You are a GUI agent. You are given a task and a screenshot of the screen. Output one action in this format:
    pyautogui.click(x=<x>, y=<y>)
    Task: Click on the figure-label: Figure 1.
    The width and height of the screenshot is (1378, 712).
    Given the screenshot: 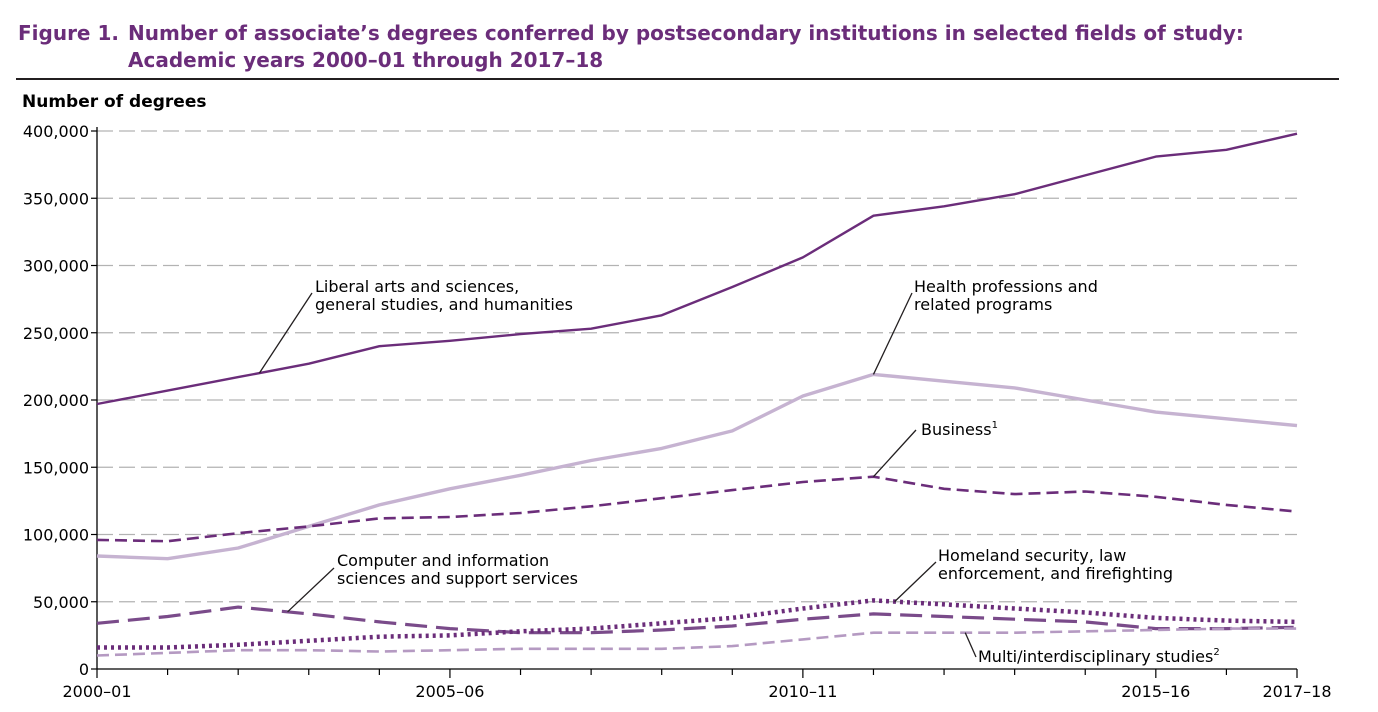 What is the action you would take?
    pyautogui.click(x=68, y=33)
    